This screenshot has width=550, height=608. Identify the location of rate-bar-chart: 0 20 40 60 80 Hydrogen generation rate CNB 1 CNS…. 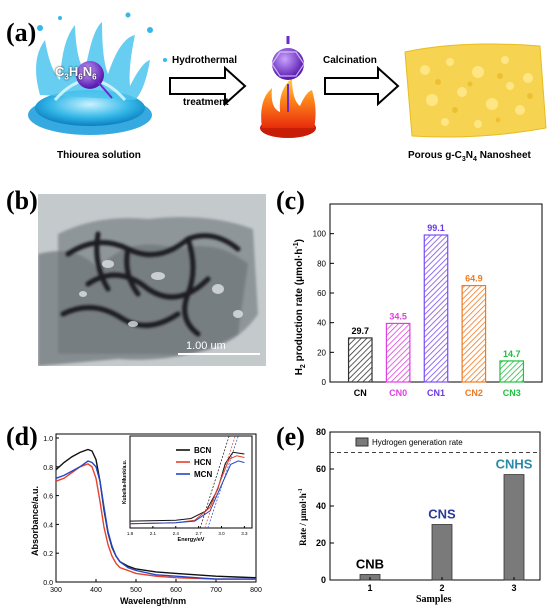
(428, 510).